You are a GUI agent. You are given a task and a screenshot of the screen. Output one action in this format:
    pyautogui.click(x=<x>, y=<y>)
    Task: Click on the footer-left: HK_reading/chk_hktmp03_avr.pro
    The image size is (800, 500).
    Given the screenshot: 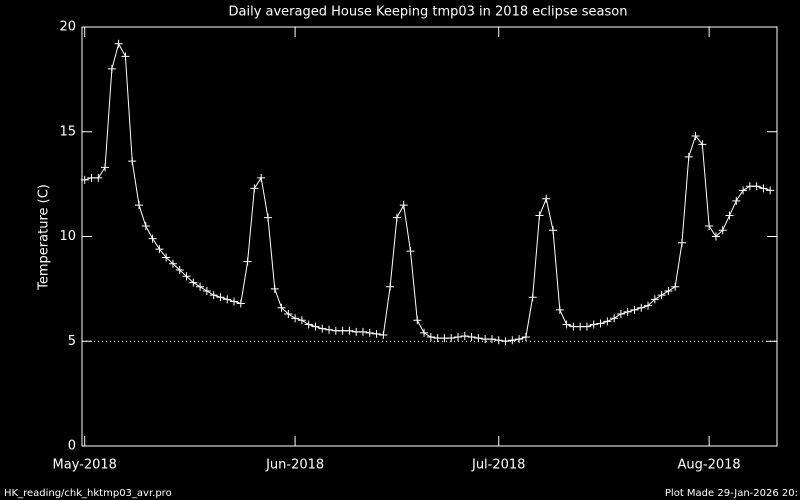 What is the action you would take?
    pyautogui.click(x=88, y=493)
    